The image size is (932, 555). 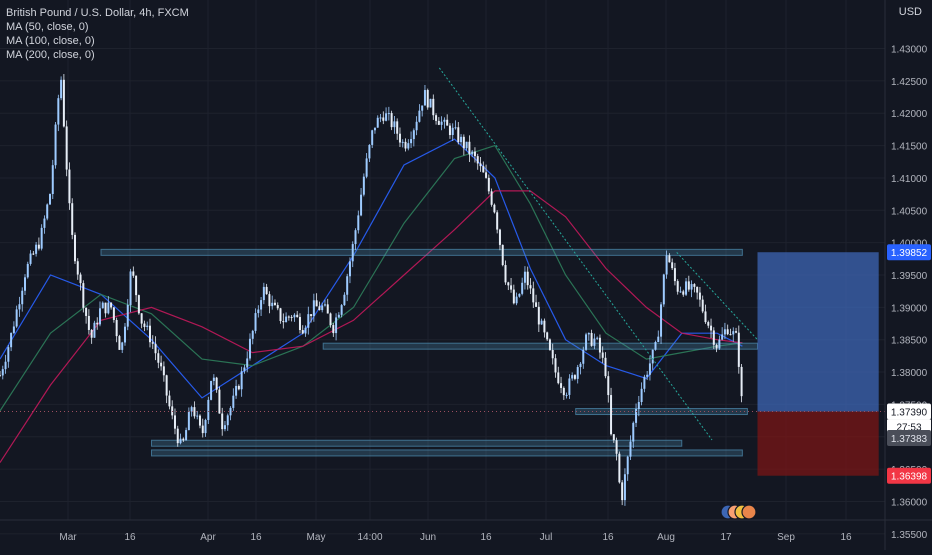 I want to click on symbol-title: British Pound / U.S. Dollar, 4h, FXCM, so click(x=97, y=13).